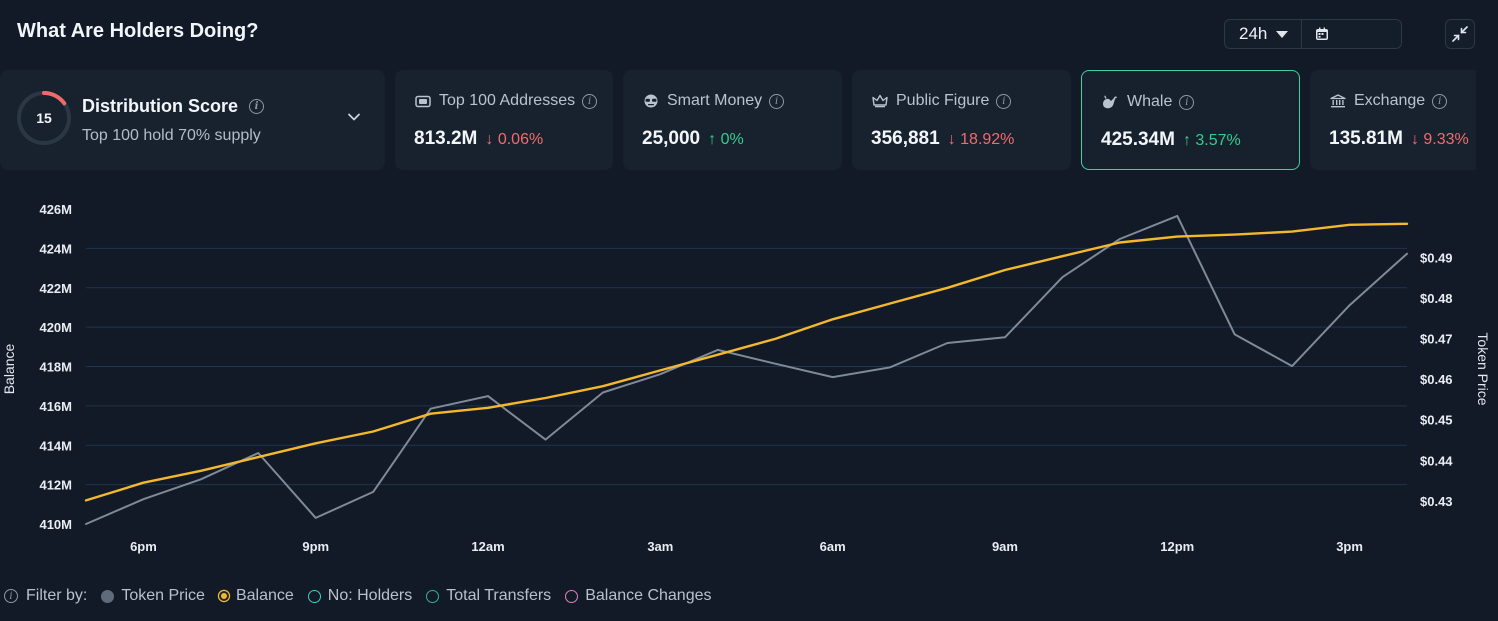 This screenshot has height=621, width=1498. Describe the element at coordinates (1436, 257) in the screenshot. I see `y2-tick-label: $0.49` at that location.